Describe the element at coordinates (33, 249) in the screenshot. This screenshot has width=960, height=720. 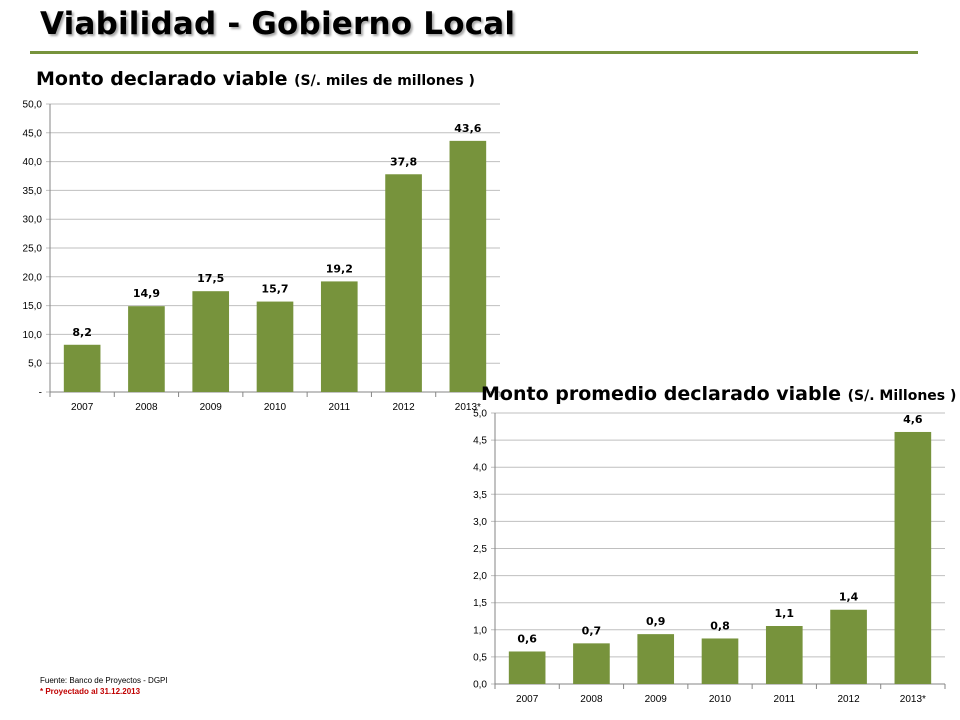
I see `y-tick-label: 25,0` at that location.